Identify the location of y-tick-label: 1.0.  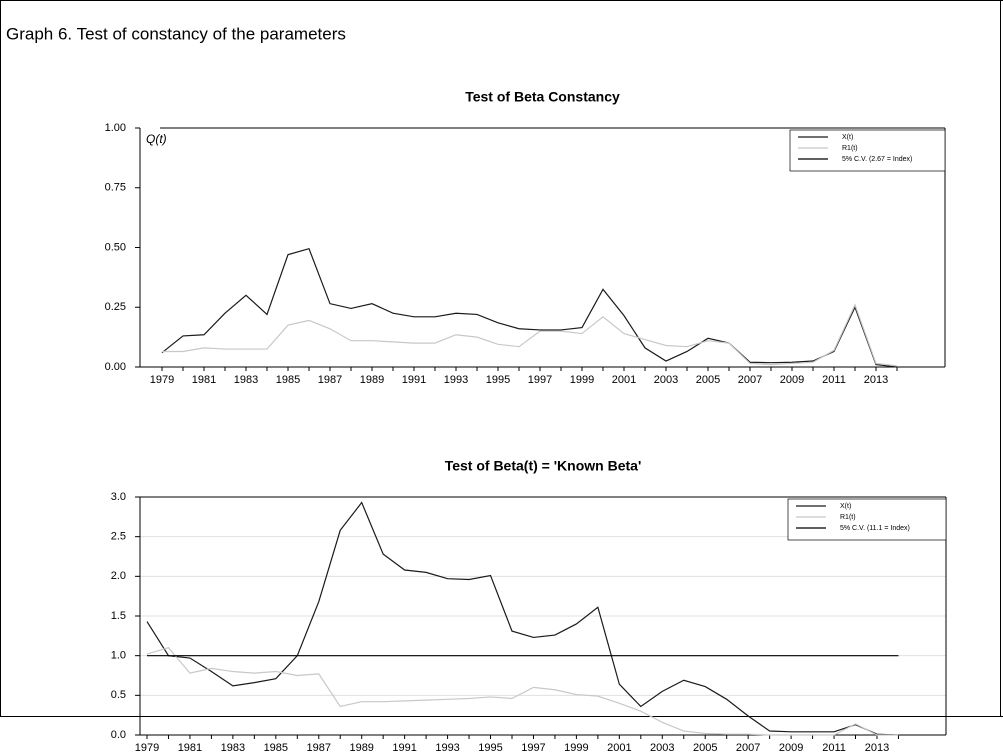
(118, 656).